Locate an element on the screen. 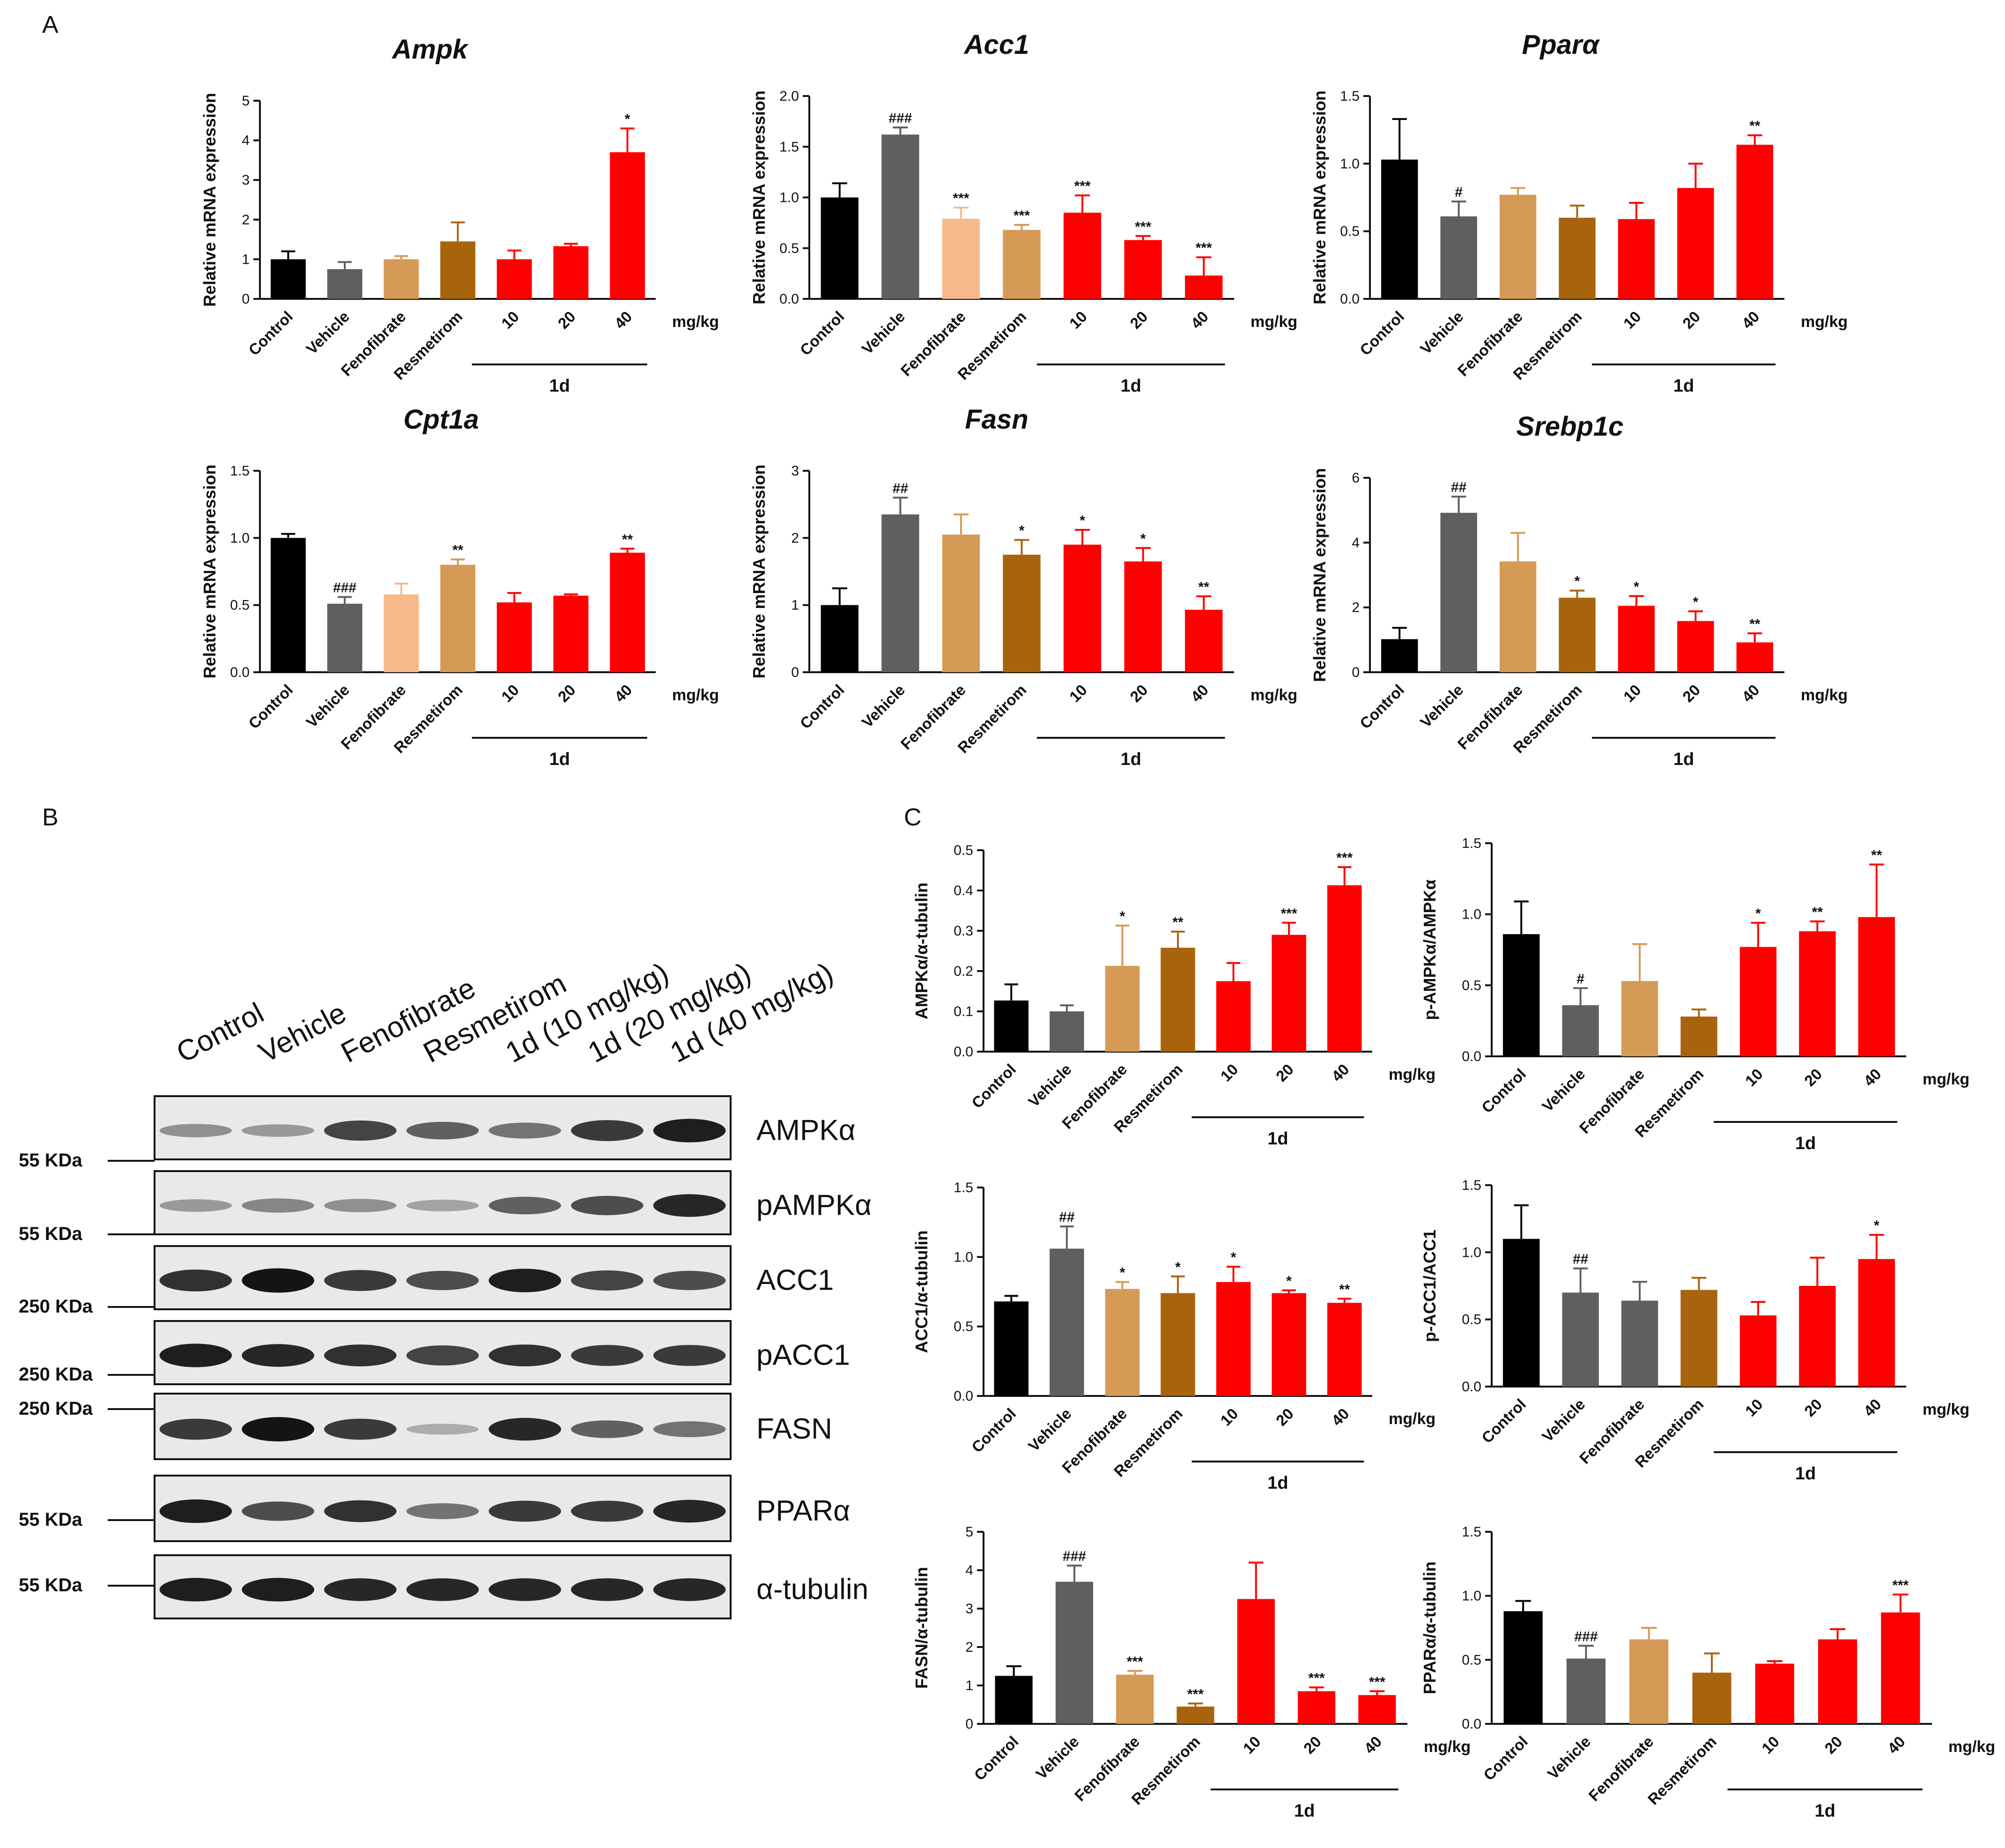 This screenshot has width=2005, height=1848. y-tick-label: 4 is located at coordinates (969, 1570).